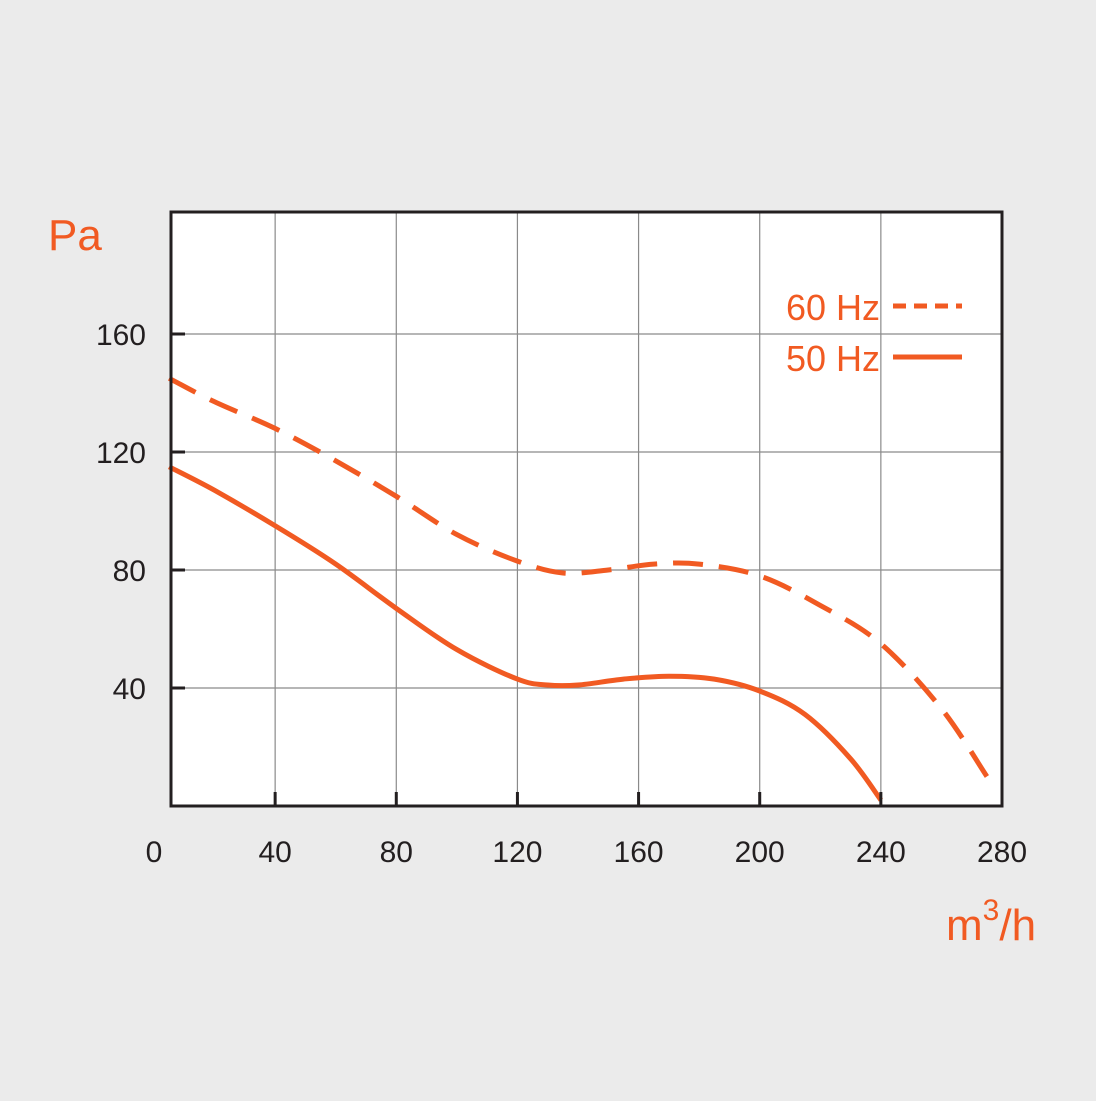 This screenshot has width=1096, height=1101. I want to click on x-tick-label-0: 0, so click(154, 852).